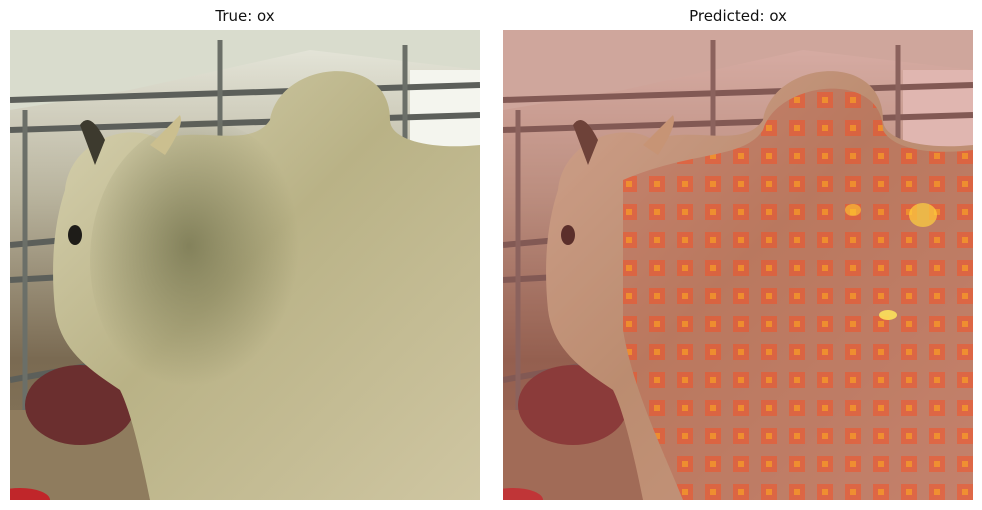 Image resolution: width=982 pixels, height=510 pixels. I want to click on predicted-label-title: Predicted: ox, so click(738, 16).